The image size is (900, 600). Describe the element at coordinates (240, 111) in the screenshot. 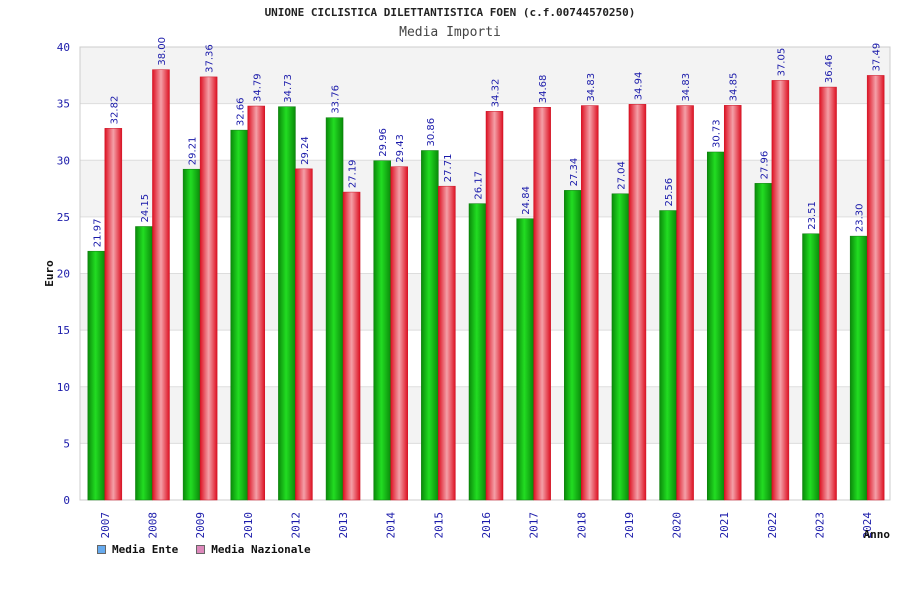

I see `data-label: 32.66` at that location.